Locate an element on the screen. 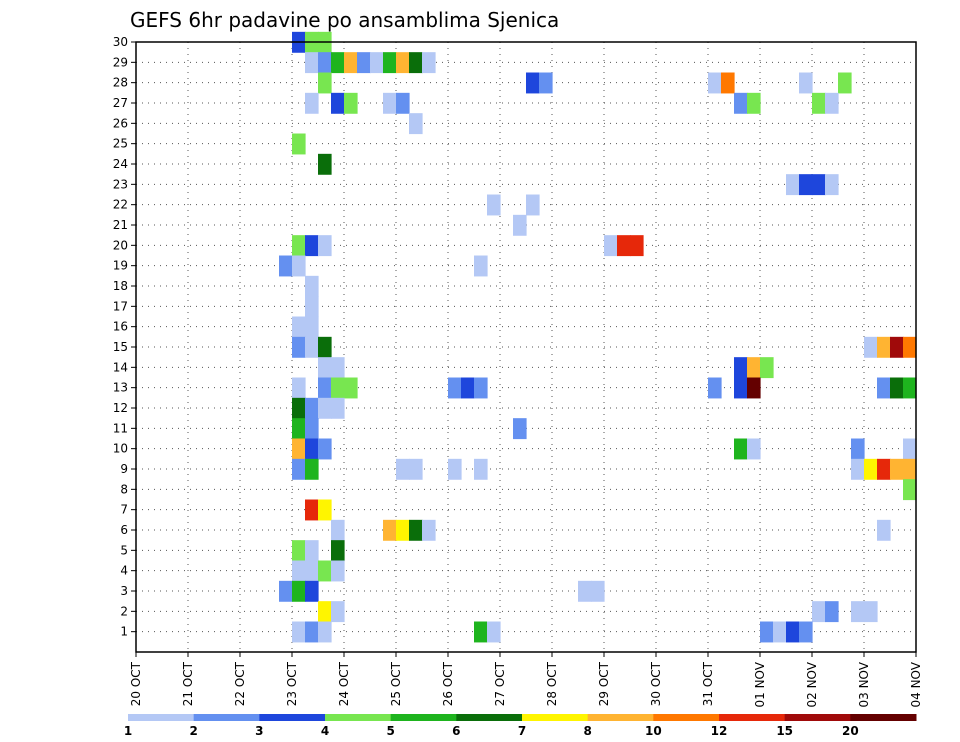  x-tick-label: 20 OCT is located at coordinates (136, 683).